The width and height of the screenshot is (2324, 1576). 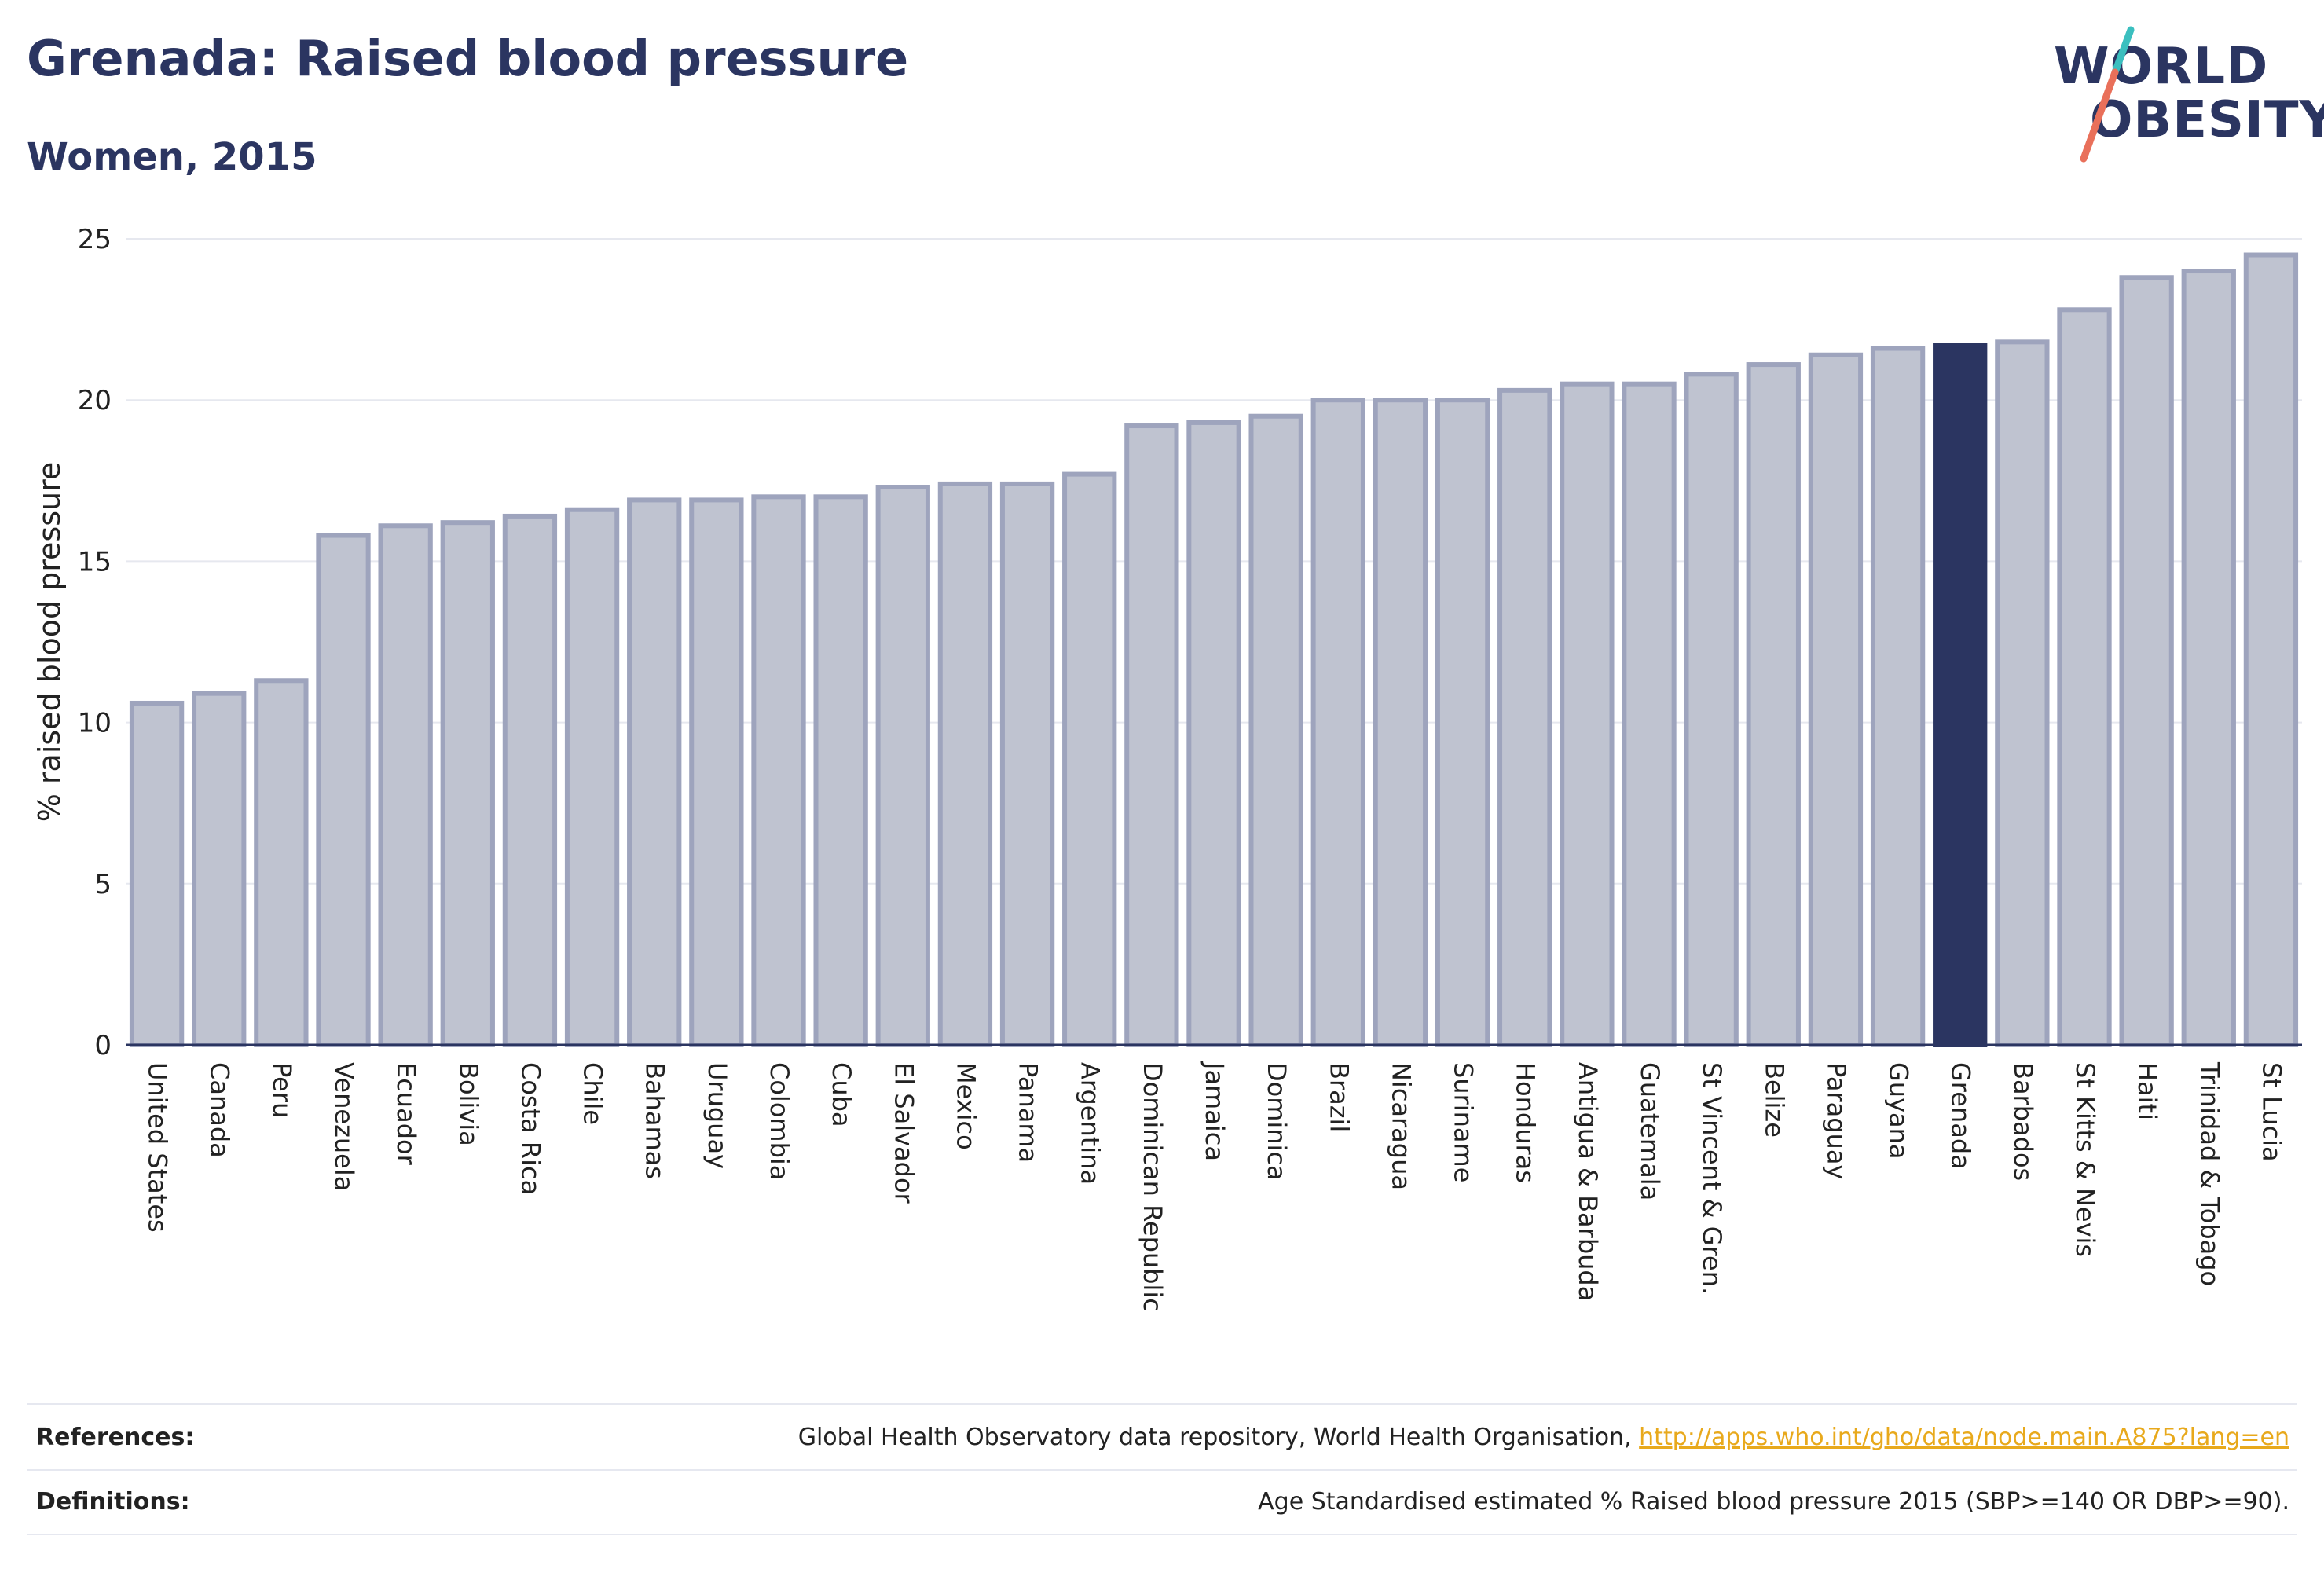 What do you see at coordinates (1961, 1116) in the screenshot?
I see `x-tick-label: Grenada` at bounding box center [1961, 1116].